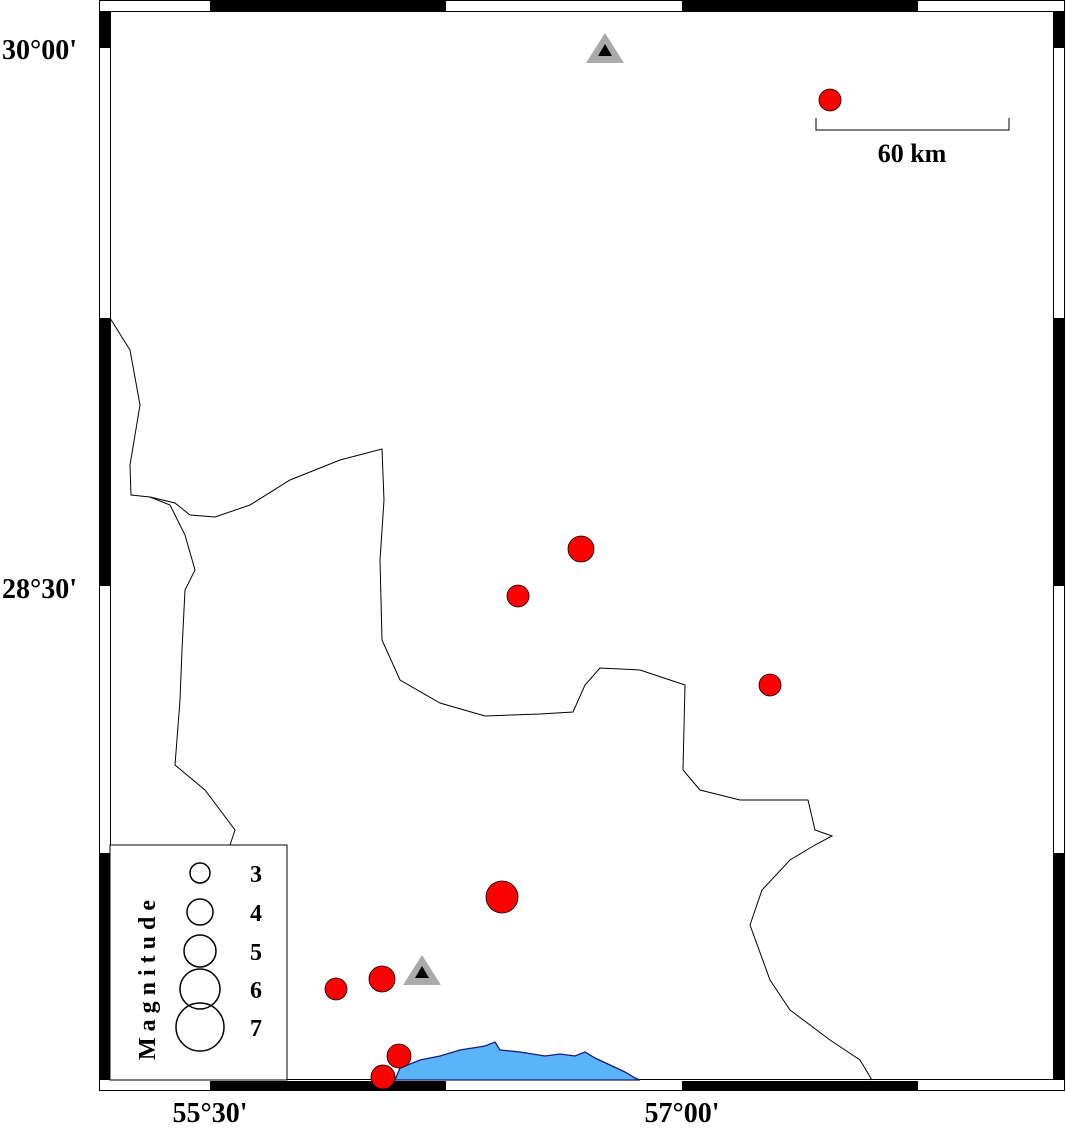  I want to click on legend: Magnitude 3 4 5 6 7, so click(198, 962).